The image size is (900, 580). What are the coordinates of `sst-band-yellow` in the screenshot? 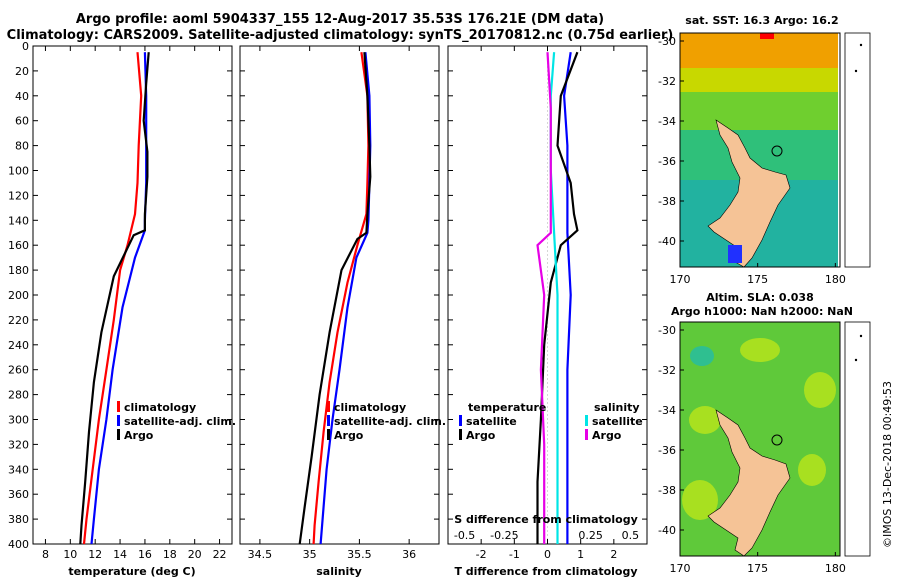 It's located at (760, 81).